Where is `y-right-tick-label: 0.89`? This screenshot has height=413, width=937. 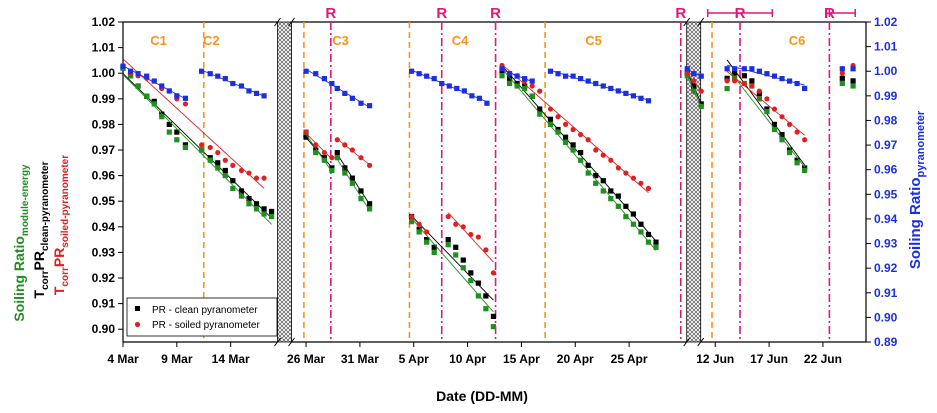 y-right-tick-label: 0.89 is located at coordinates (886, 342).